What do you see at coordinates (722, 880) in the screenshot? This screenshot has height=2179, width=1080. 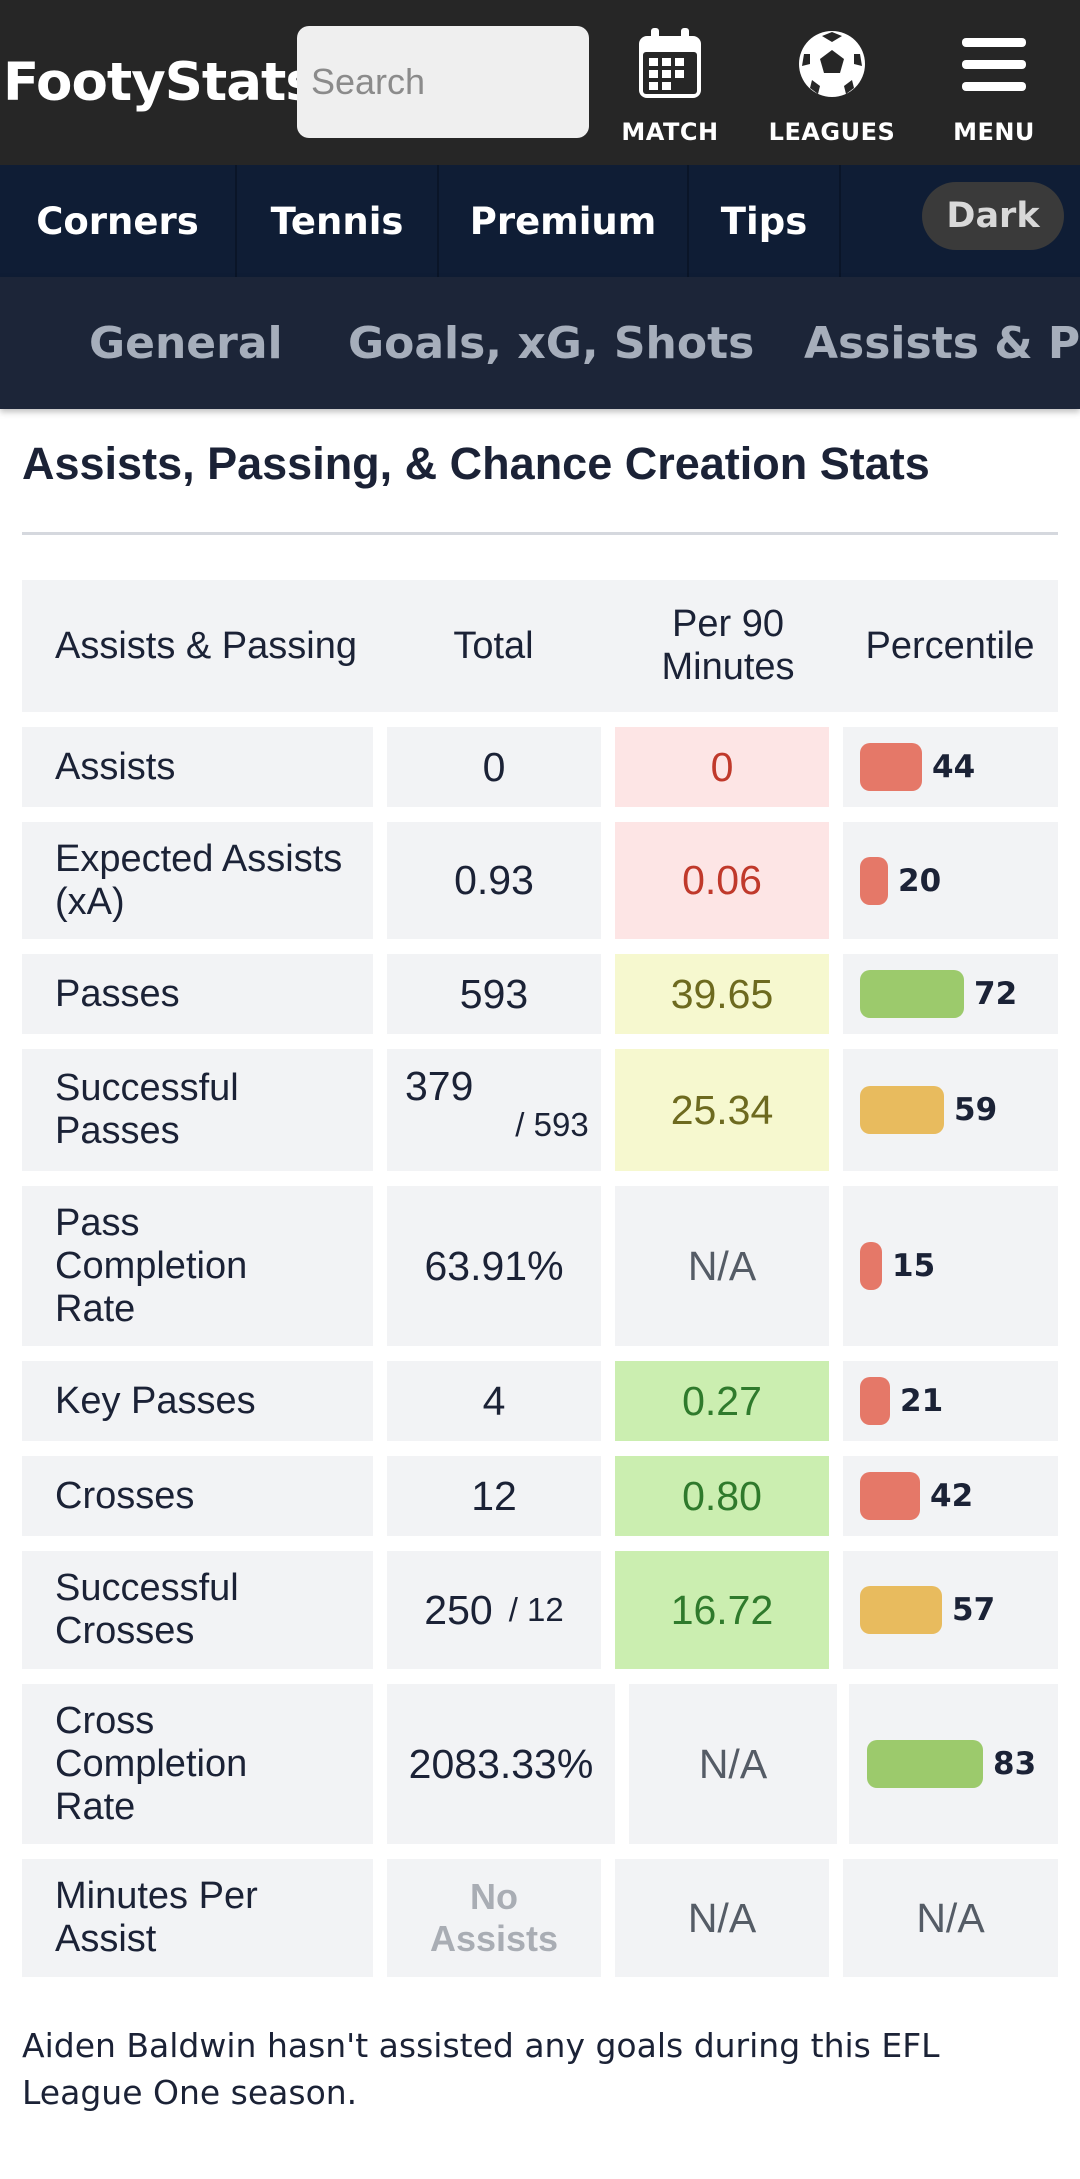 I see `row-per90: 0.06` at bounding box center [722, 880].